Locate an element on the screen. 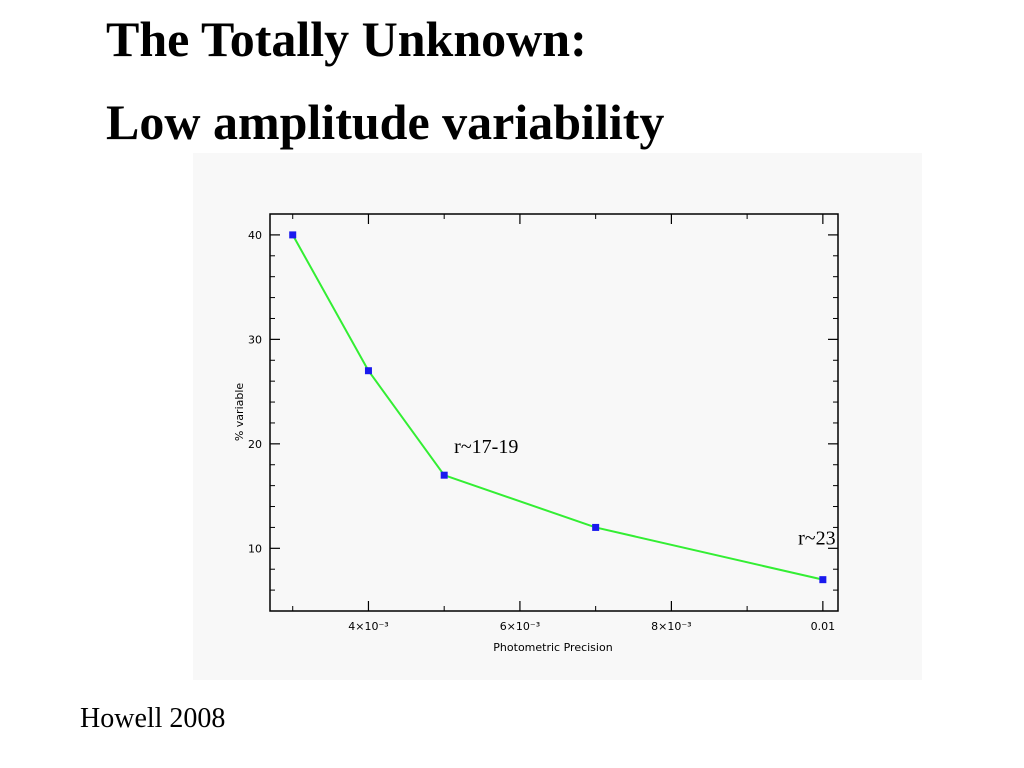 The image size is (1024, 768). slide-title-line-1: The Totally Unknown: is located at coordinates (346, 39).